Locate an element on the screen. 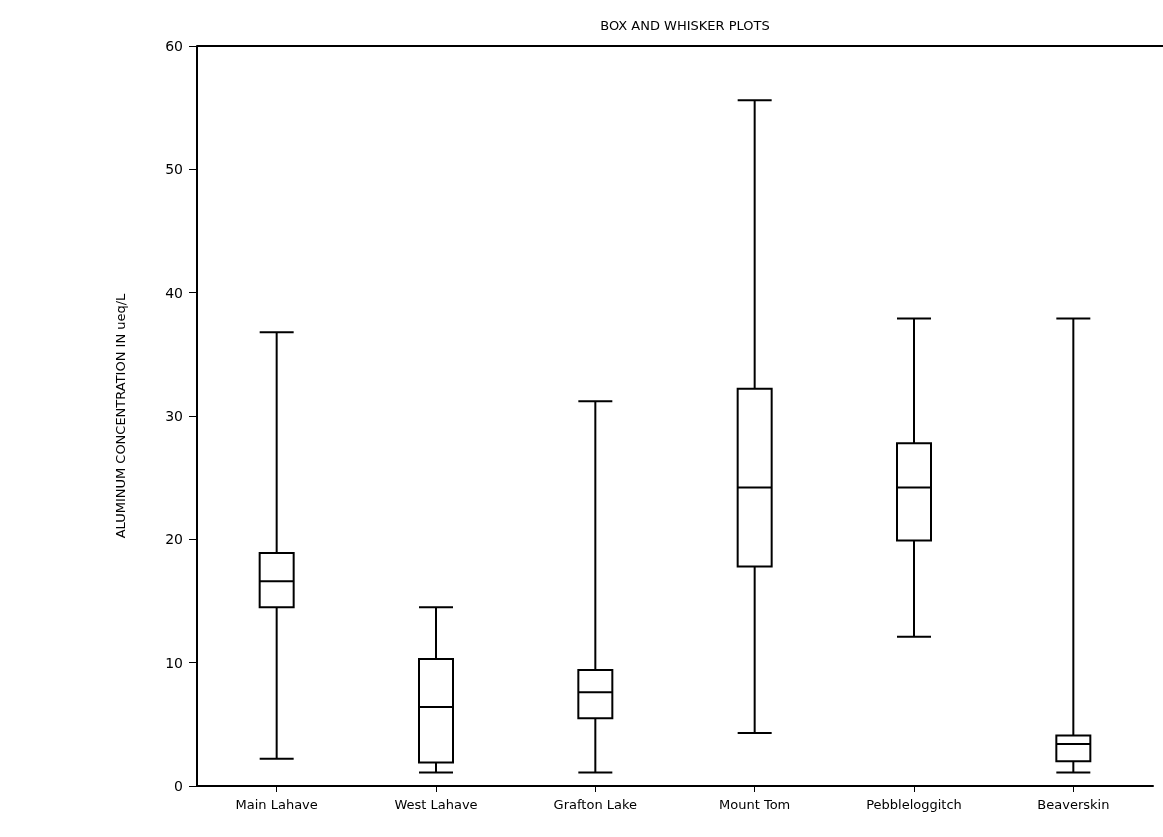 Image resolution: width=1163 pixels, height=837 pixels. y-tick-label: 60 is located at coordinates (174, 46).